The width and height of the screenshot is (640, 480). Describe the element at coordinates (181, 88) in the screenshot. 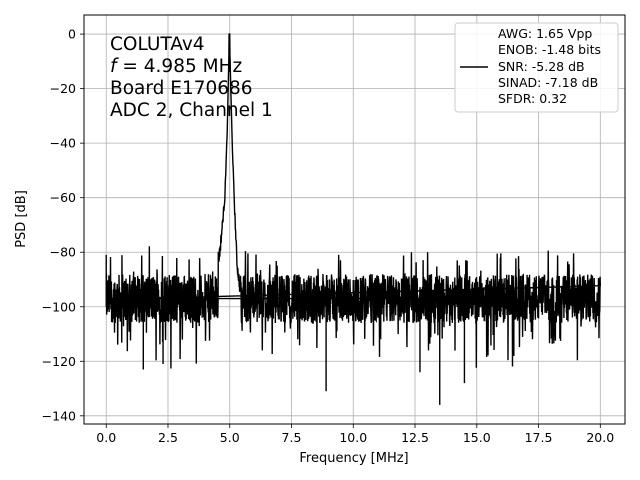

I see `annotation-line-3: Board E170686` at that location.